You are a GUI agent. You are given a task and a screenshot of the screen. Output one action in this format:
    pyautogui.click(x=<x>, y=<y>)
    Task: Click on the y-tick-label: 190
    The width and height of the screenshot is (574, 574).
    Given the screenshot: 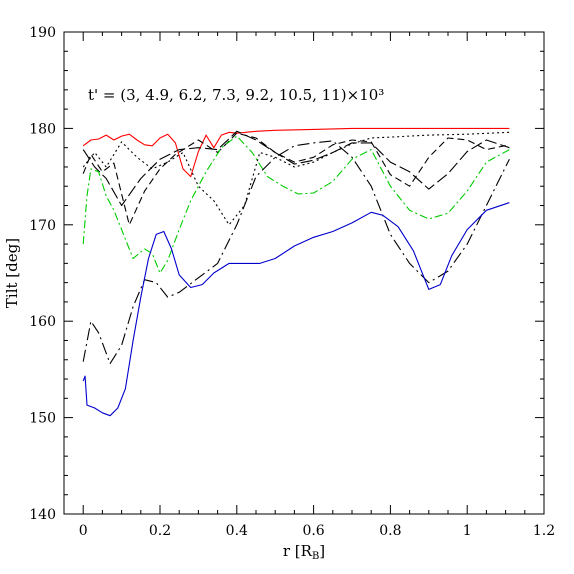 What is the action you would take?
    pyautogui.click(x=42, y=33)
    